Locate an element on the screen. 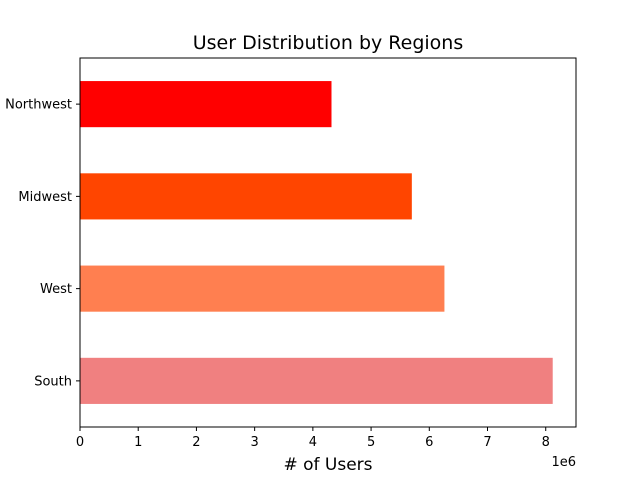 The image size is (640, 484). chart-title: User Distribution by Regions is located at coordinates (328, 43).